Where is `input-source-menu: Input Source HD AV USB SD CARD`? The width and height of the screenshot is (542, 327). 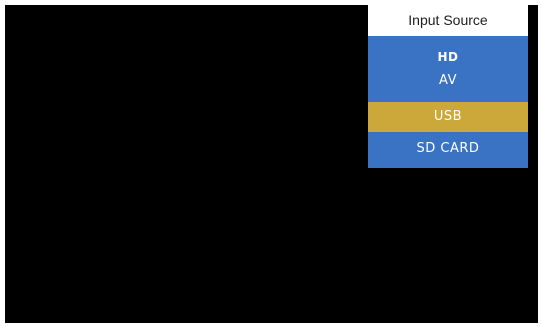 input-source-menu: Input Source HD AV USB SD CARD is located at coordinates (448, 86).